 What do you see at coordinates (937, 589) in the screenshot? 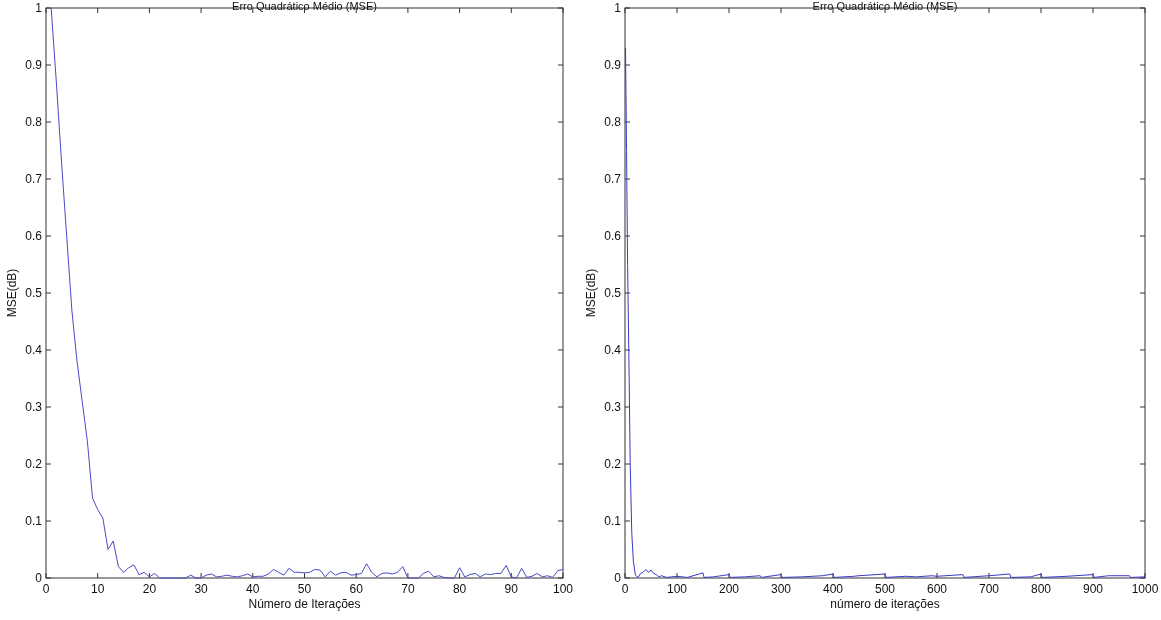
I see `x-tick-label: 600` at bounding box center [937, 589].